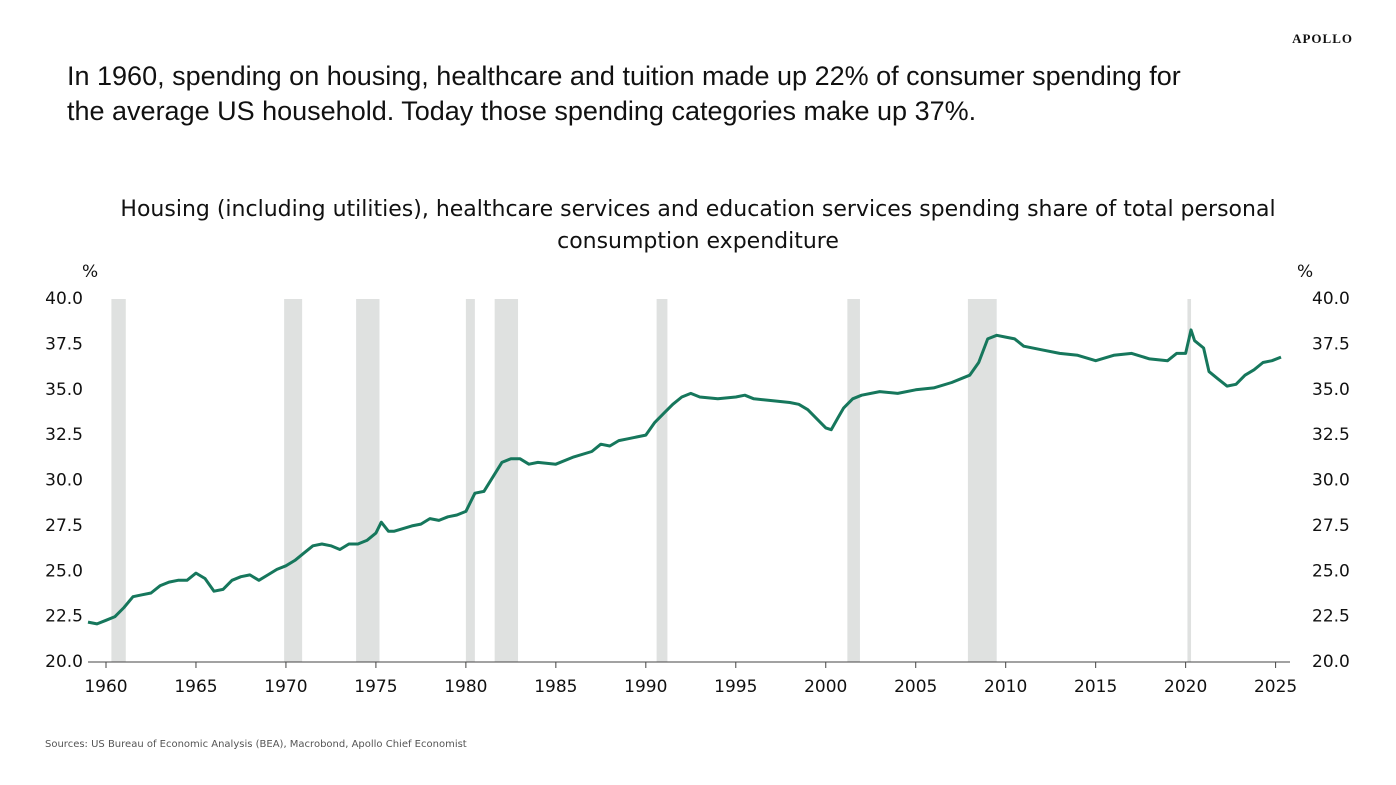  What do you see at coordinates (105, 687) in the screenshot?
I see `x-tick-label: 1960` at bounding box center [105, 687].